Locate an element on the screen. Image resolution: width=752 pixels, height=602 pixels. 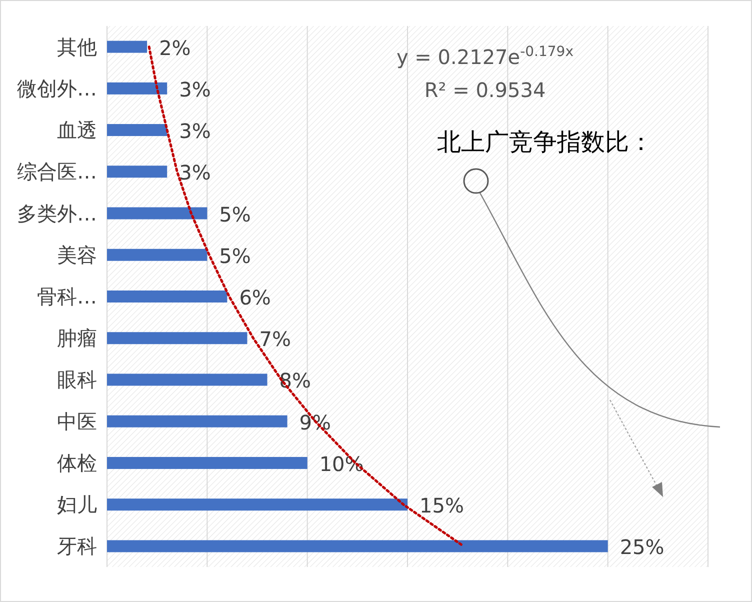
y-tick-label: 眼科 is located at coordinates (77, 380).